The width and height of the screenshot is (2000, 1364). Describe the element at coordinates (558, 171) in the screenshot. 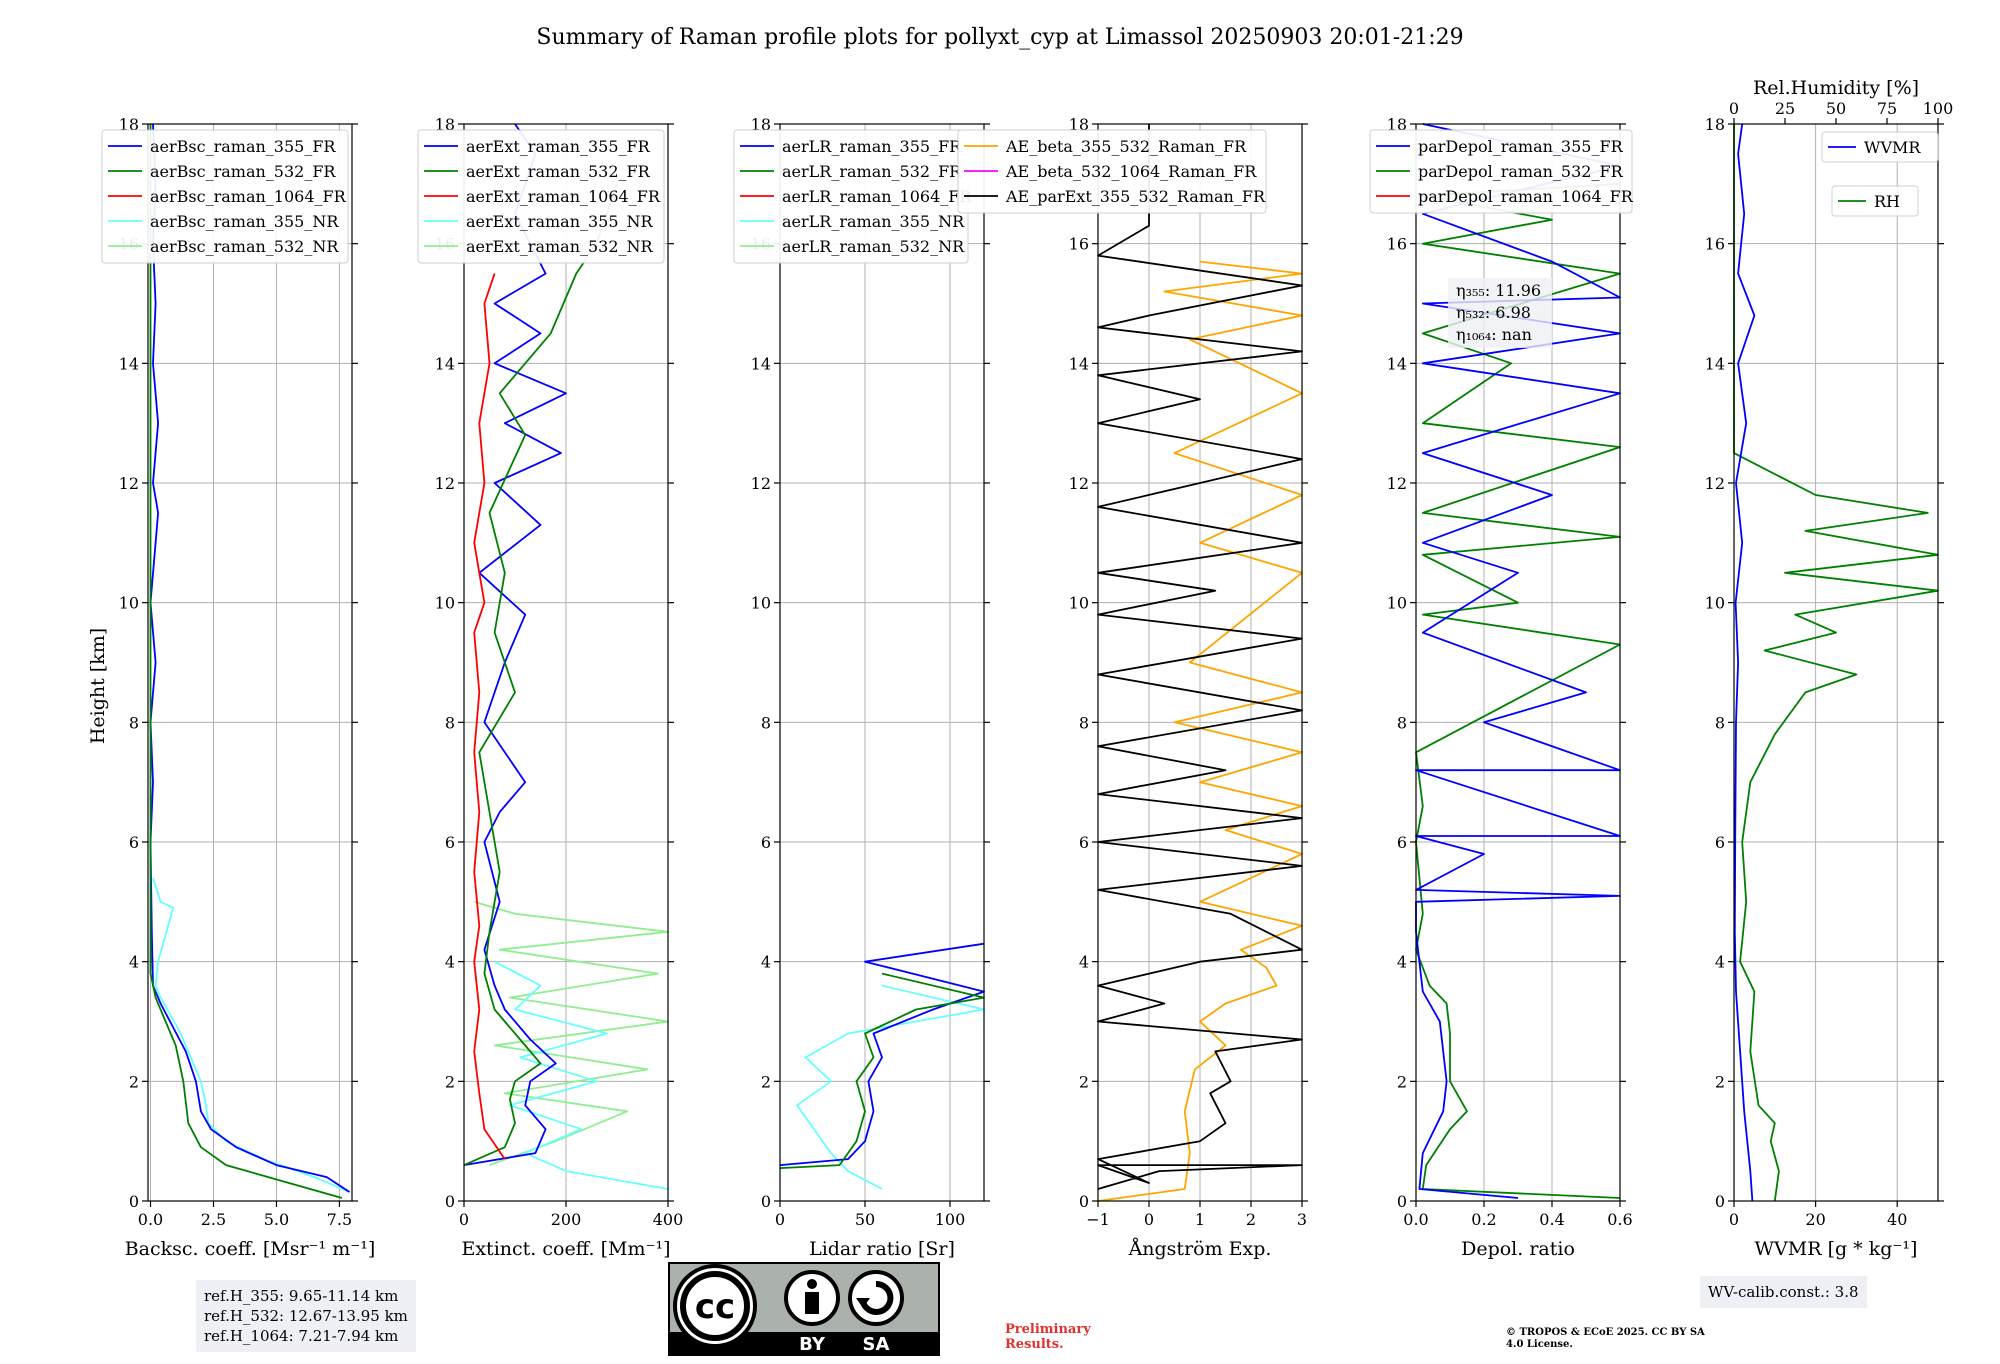

I see `legend-entry: aerExt_raman_532_FR` at that location.